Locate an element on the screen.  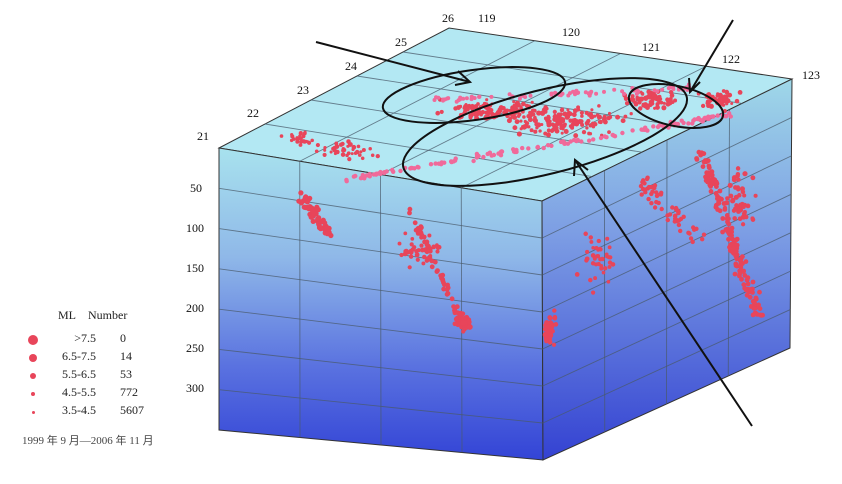
right-grid-line is located at coordinates (728, 243).